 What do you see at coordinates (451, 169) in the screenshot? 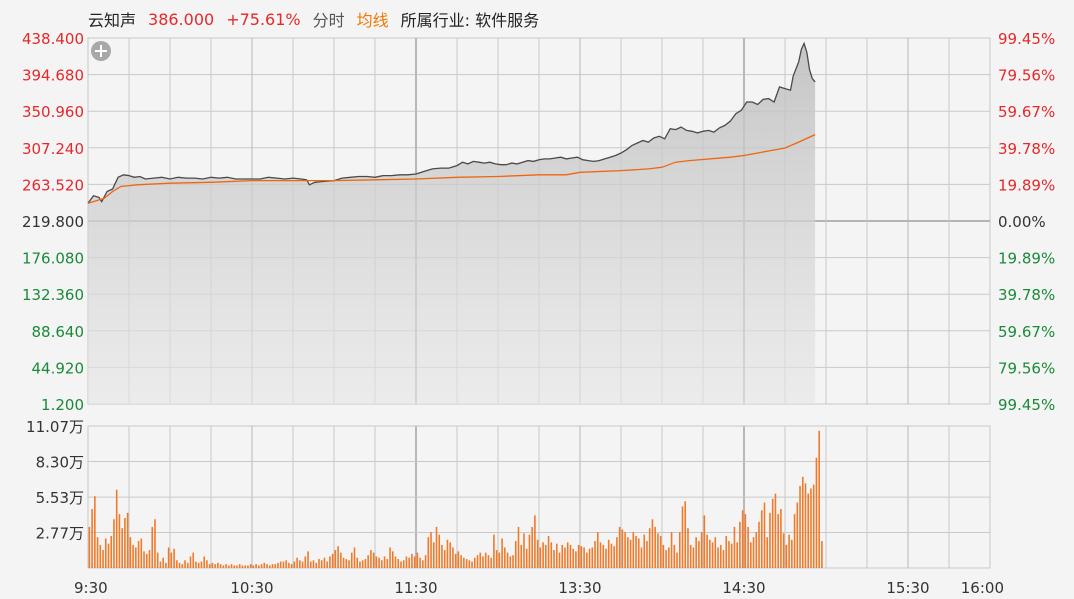
I see `avg-price-line` at bounding box center [451, 169].